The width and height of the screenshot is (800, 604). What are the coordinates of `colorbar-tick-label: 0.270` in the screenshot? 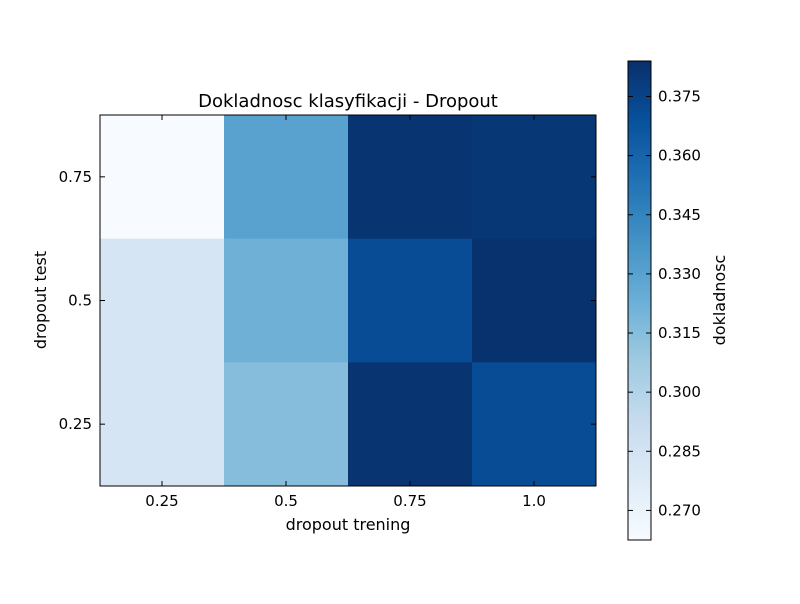 It's located at (679, 510).